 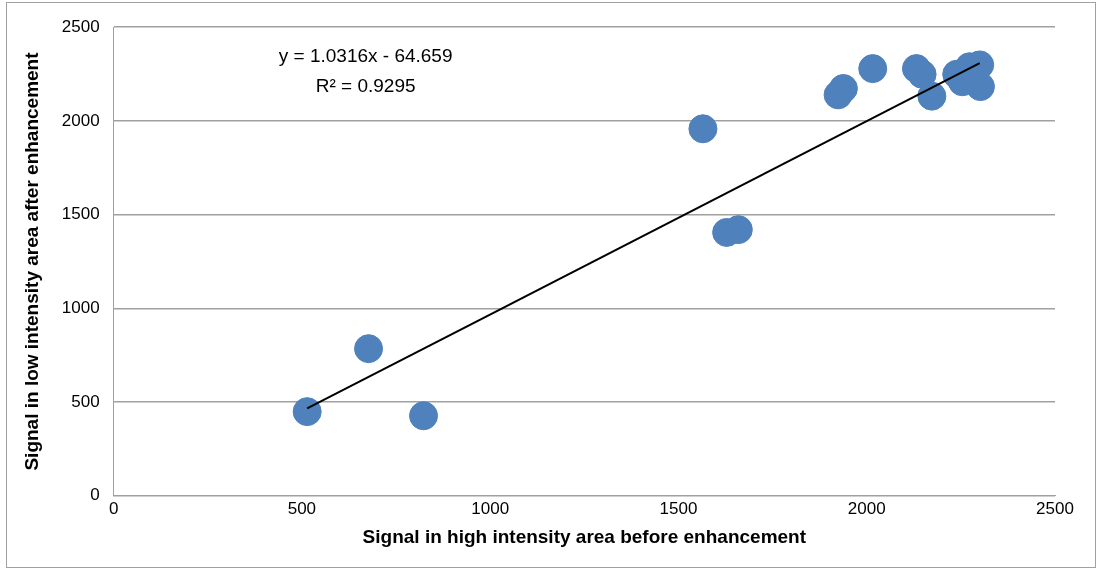 I want to click on y-tick-label: 500, so click(x=85, y=401).